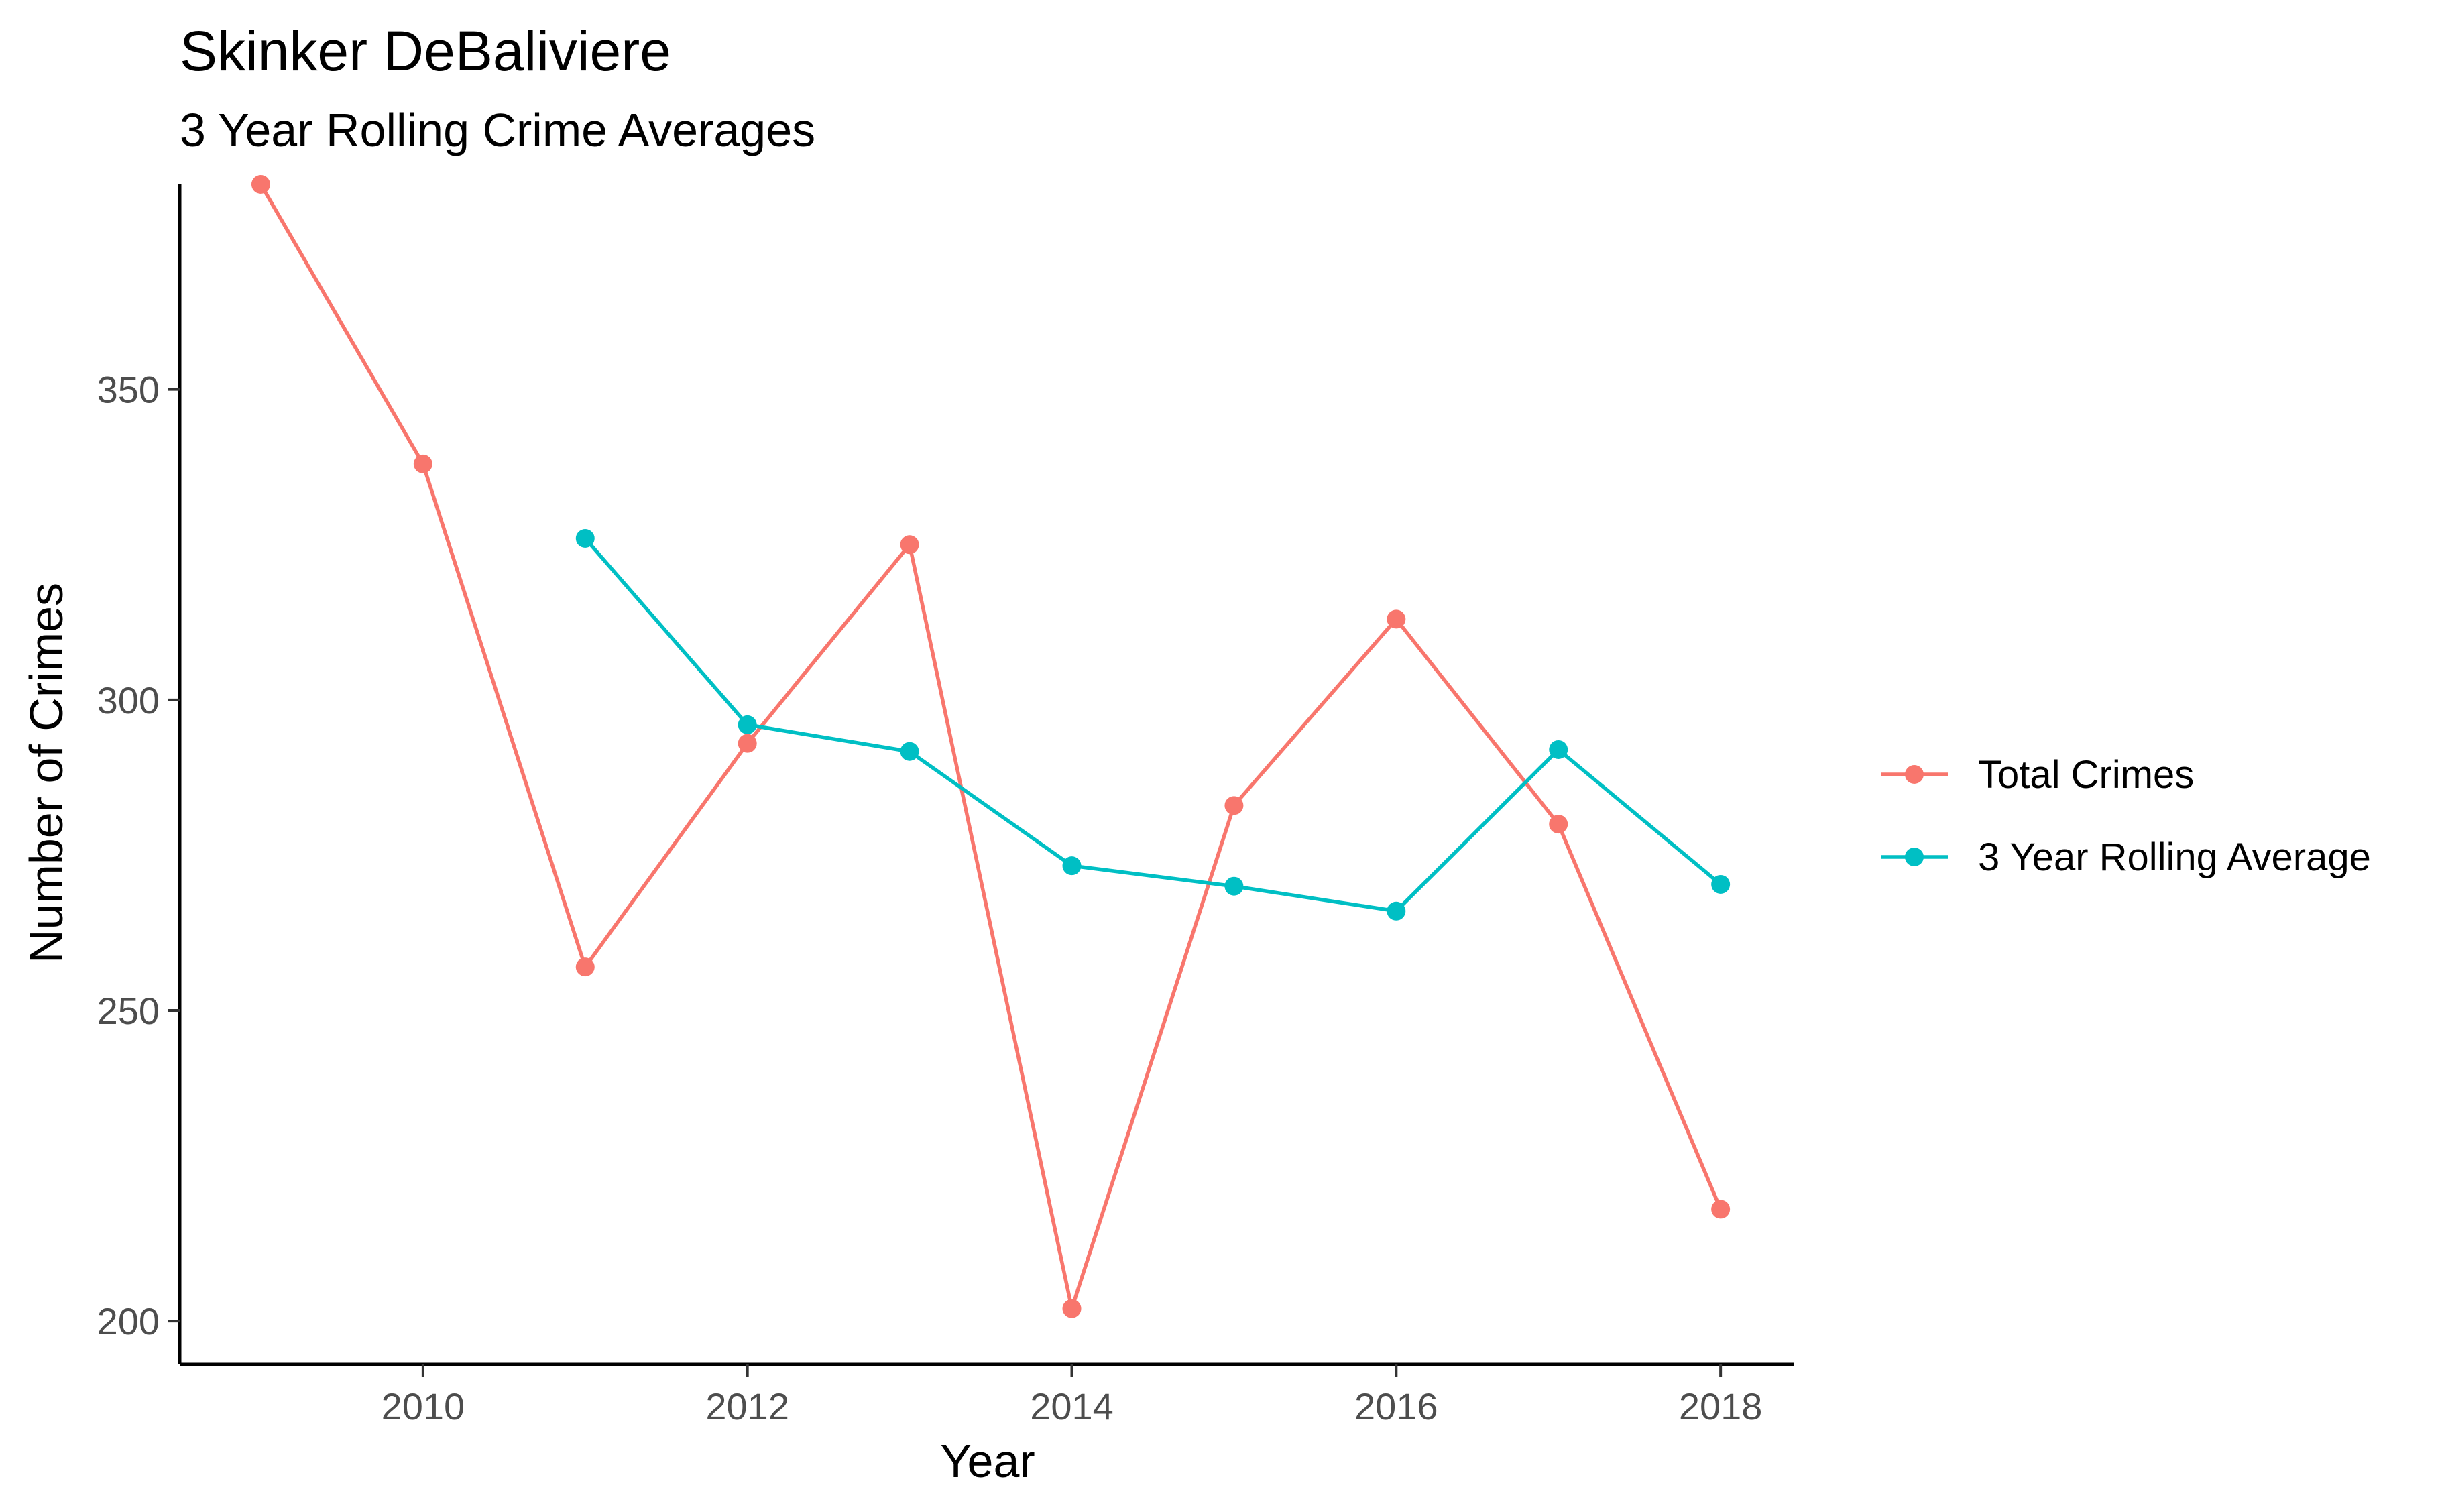  Describe the element at coordinates (987, 1461) in the screenshot. I see `x-axis-title: Year` at that location.